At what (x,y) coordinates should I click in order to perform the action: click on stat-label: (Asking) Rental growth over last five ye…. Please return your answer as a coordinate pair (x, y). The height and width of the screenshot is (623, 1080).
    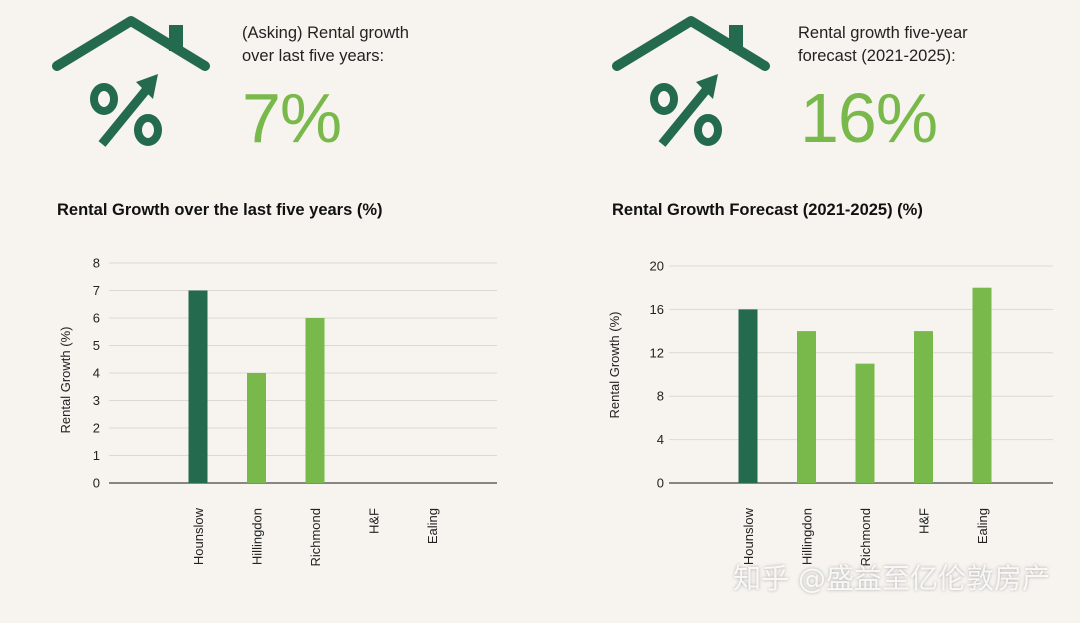
    Looking at the image, I should click on (325, 44).